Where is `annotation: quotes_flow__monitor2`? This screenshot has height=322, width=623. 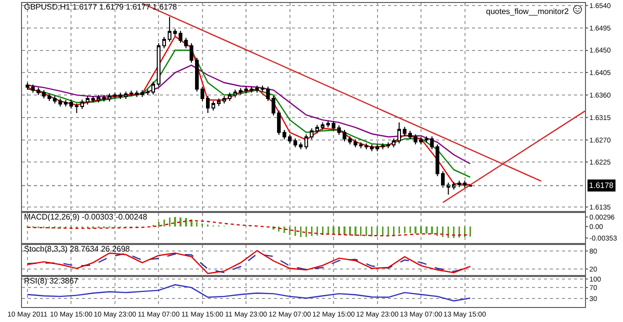 annotation: quotes_flow__monitor2 is located at coordinates (528, 11).